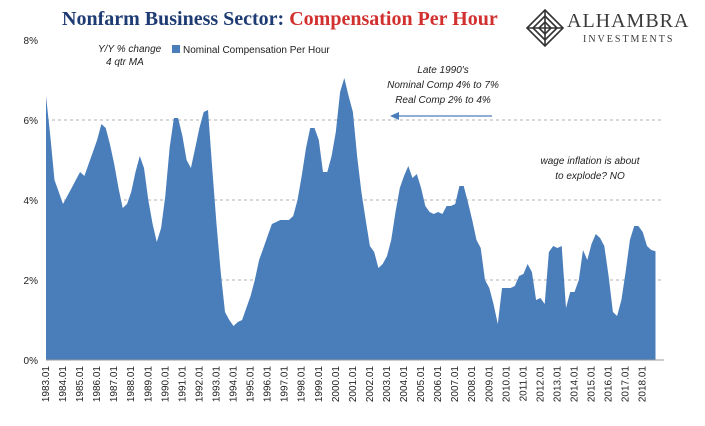 Image resolution: width=705 pixels, height=426 pixels. I want to click on x-tick-label: 1989.01, so click(148, 384).